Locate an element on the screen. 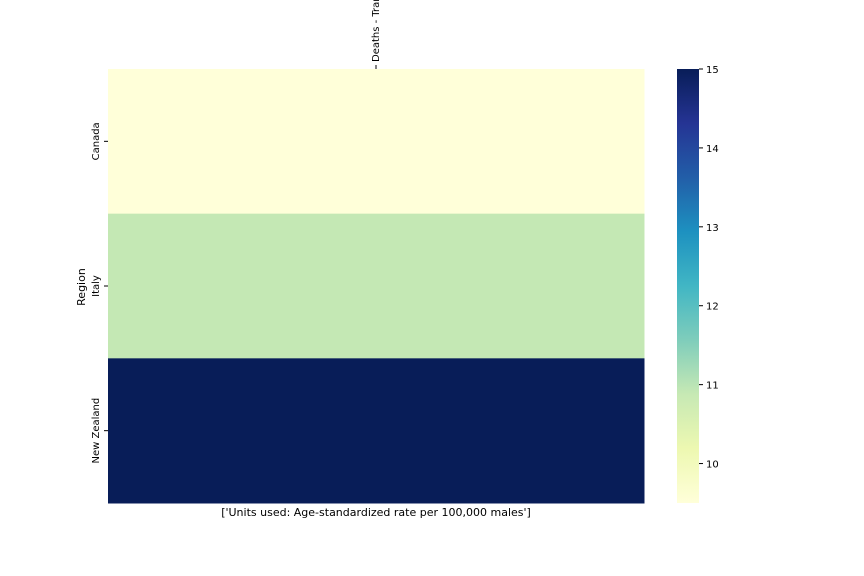  colorbar-tick-label: 14 is located at coordinates (712, 149).